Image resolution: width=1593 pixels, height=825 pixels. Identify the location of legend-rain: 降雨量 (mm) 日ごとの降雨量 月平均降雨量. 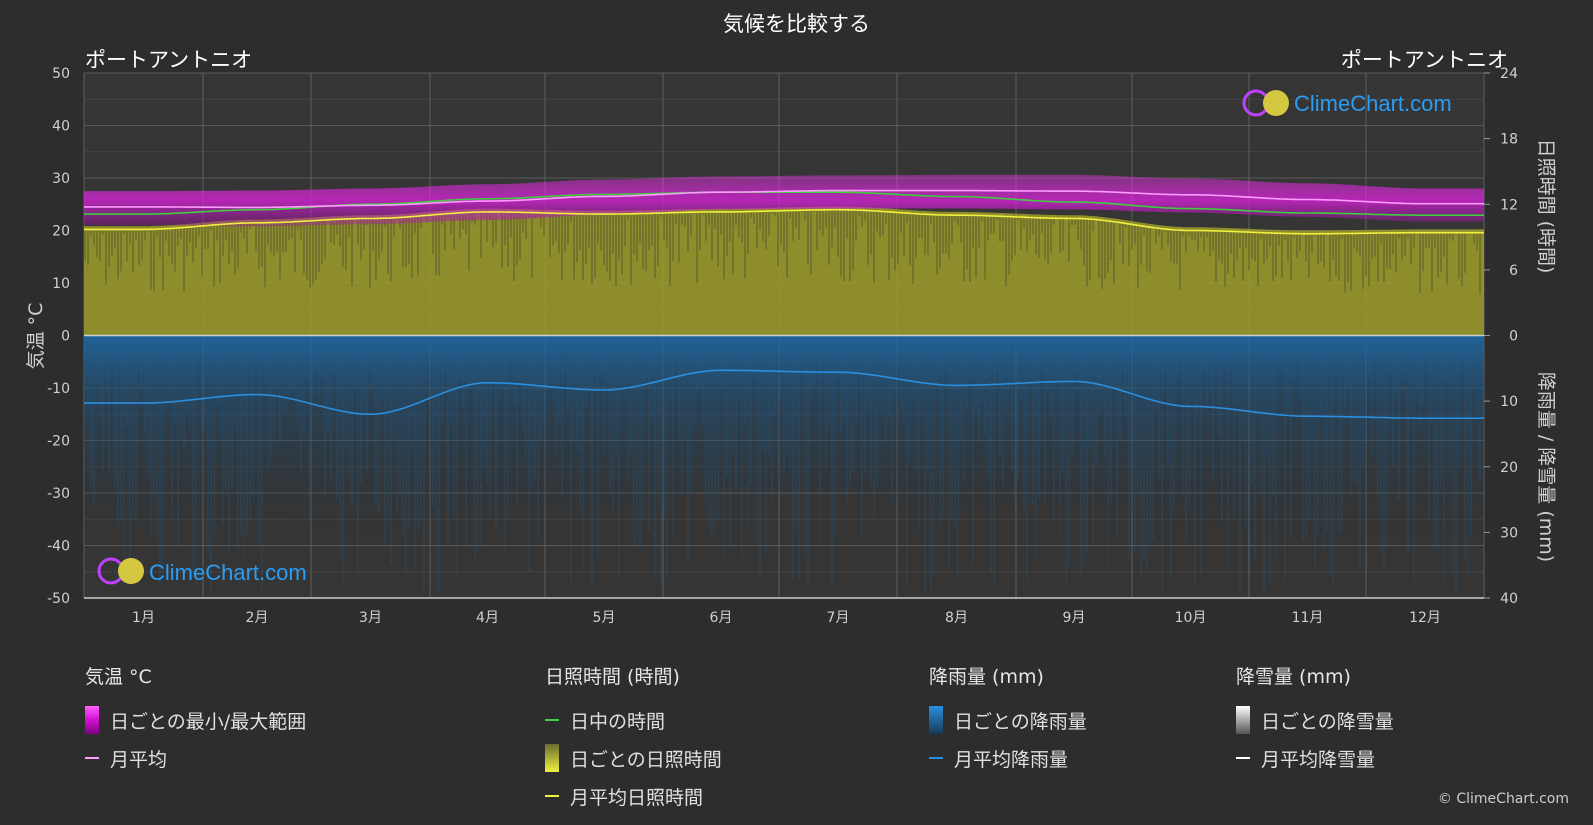
(1008, 719).